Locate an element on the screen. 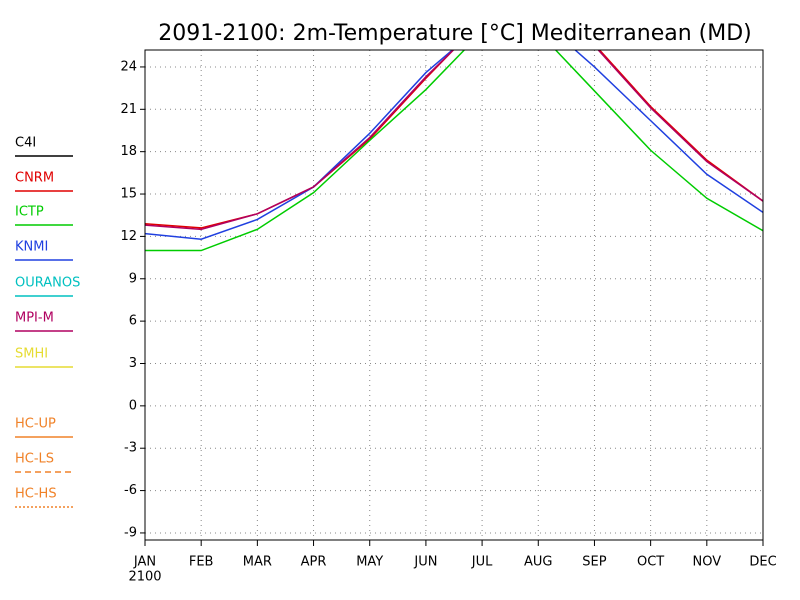  legend-label: ICTP is located at coordinates (29, 212).